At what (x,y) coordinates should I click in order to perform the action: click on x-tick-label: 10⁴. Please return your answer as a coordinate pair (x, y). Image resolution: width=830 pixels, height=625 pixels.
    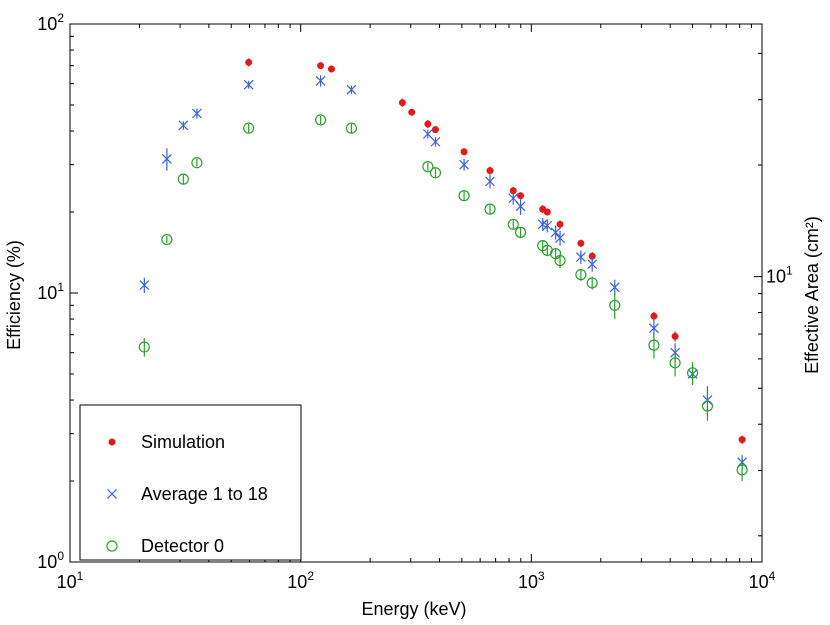
    Looking at the image, I should click on (762, 580).